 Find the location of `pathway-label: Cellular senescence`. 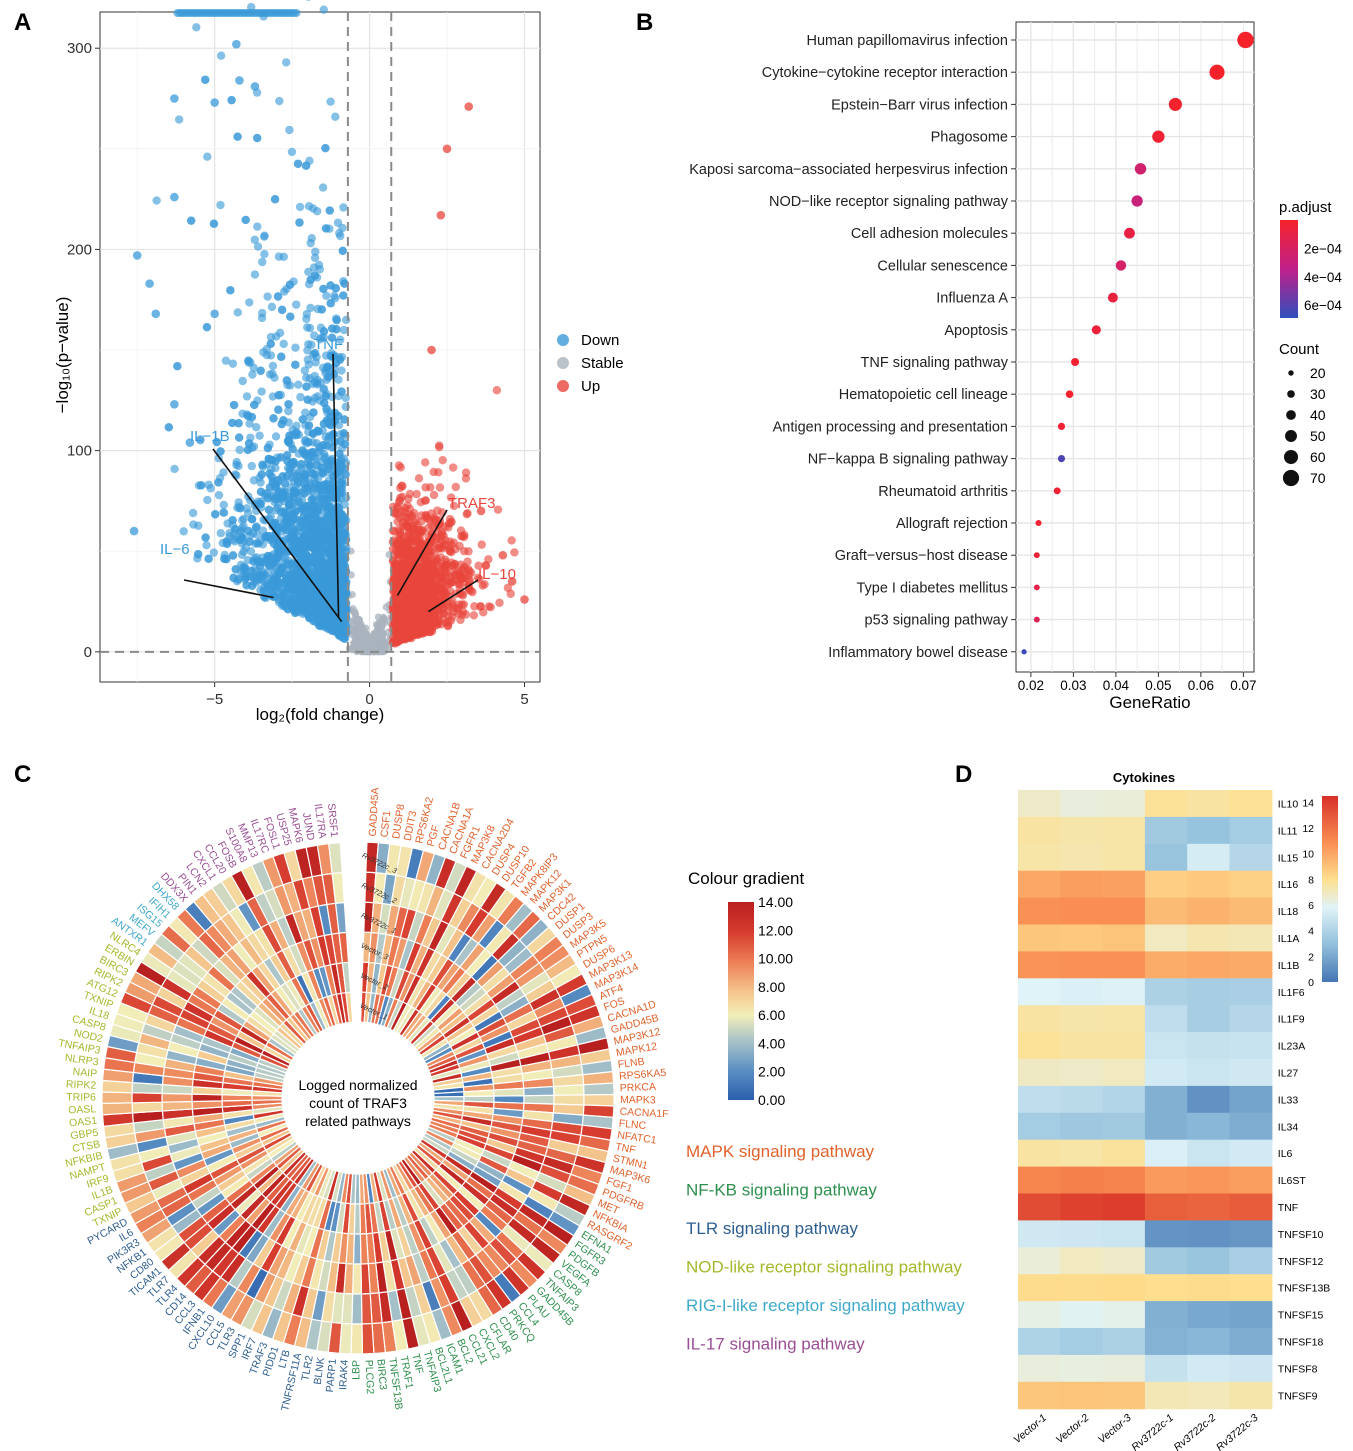

pathway-label: Cellular senescence is located at coordinates (942, 266).